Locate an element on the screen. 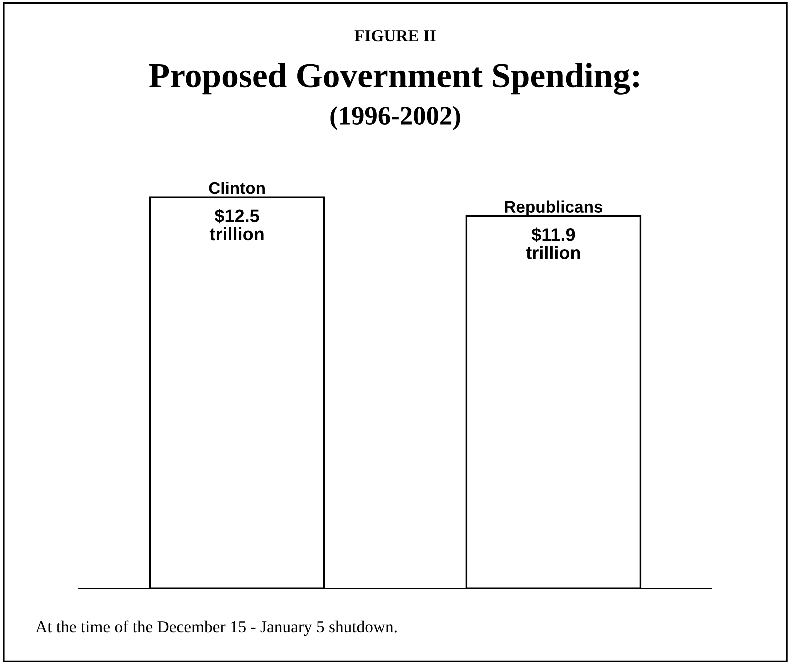 The height and width of the screenshot is (665, 791). chart-subtitle: (1996-2002) is located at coordinates (395, 118).